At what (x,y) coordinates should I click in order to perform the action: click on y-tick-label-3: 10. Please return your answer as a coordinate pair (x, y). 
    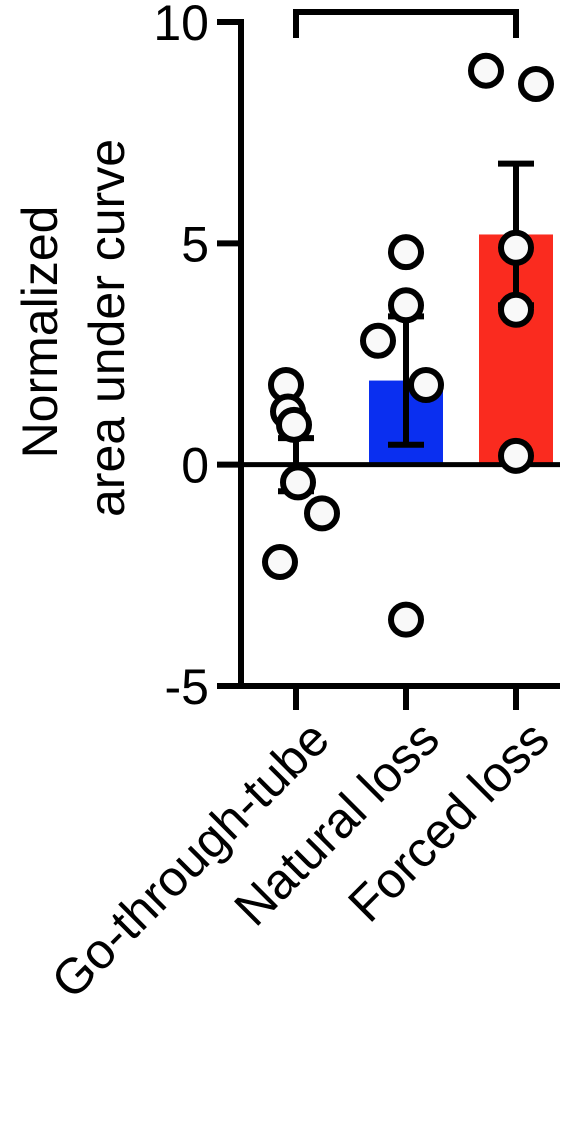
    Looking at the image, I should click on (181, 25).